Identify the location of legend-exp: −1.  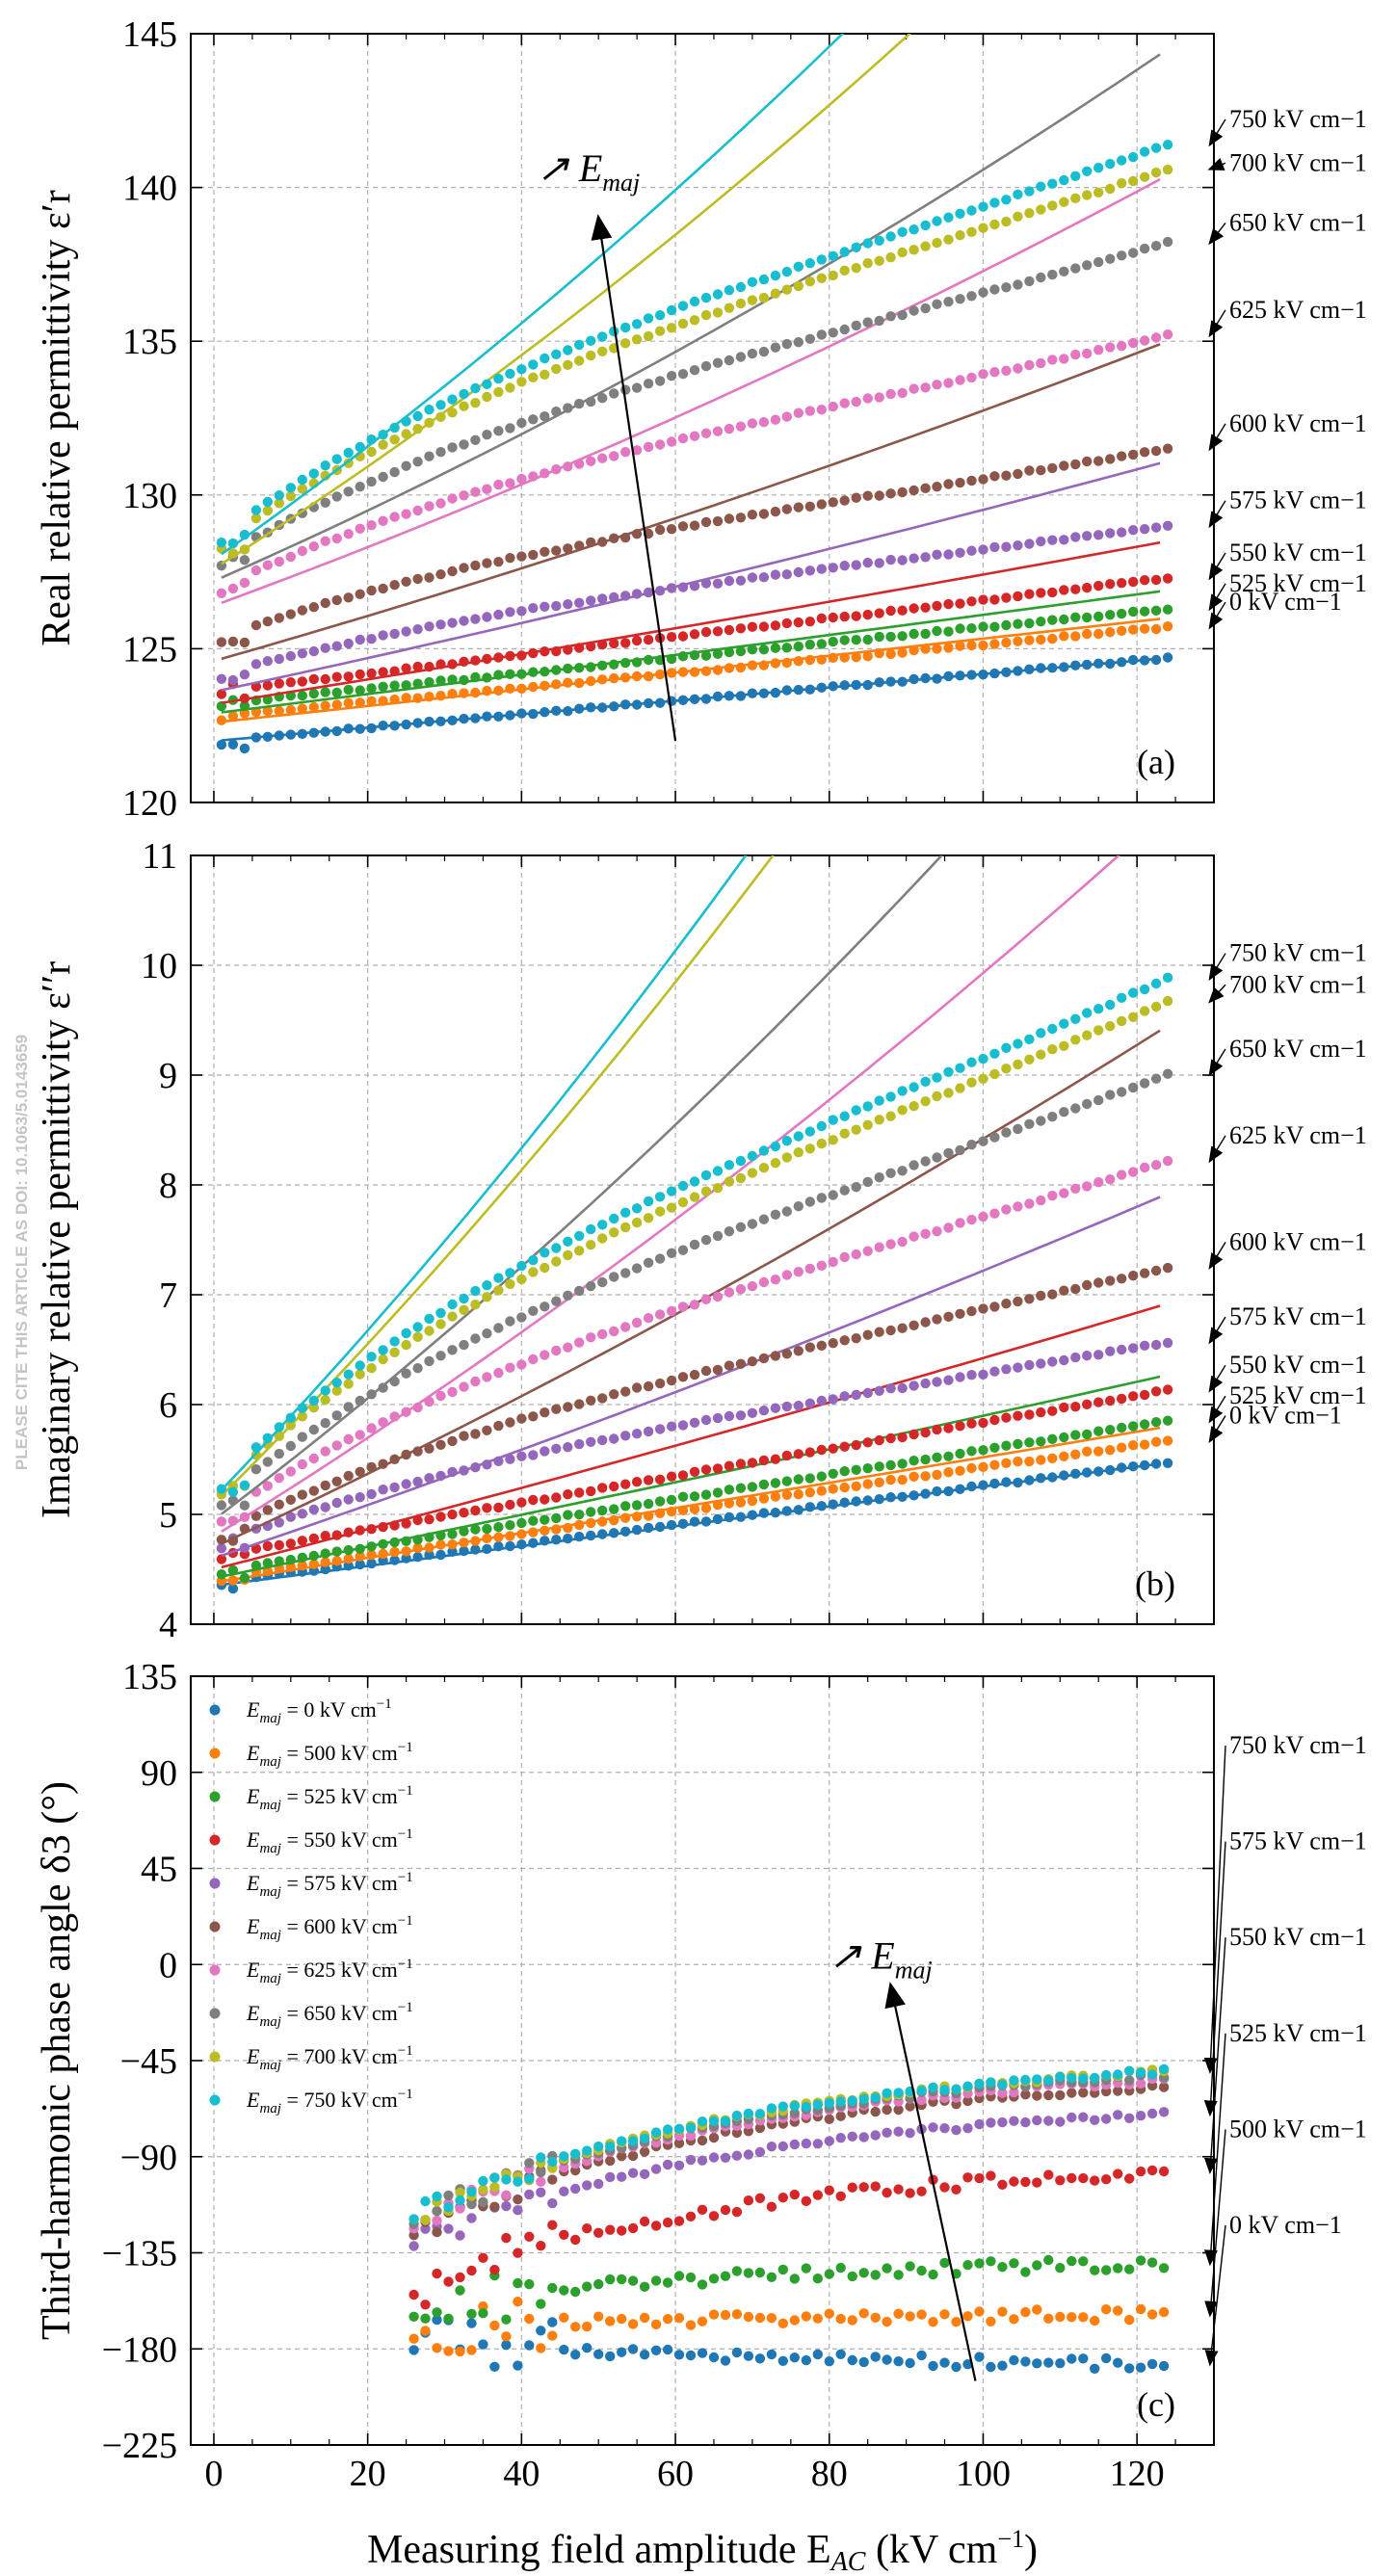
(405, 1878).